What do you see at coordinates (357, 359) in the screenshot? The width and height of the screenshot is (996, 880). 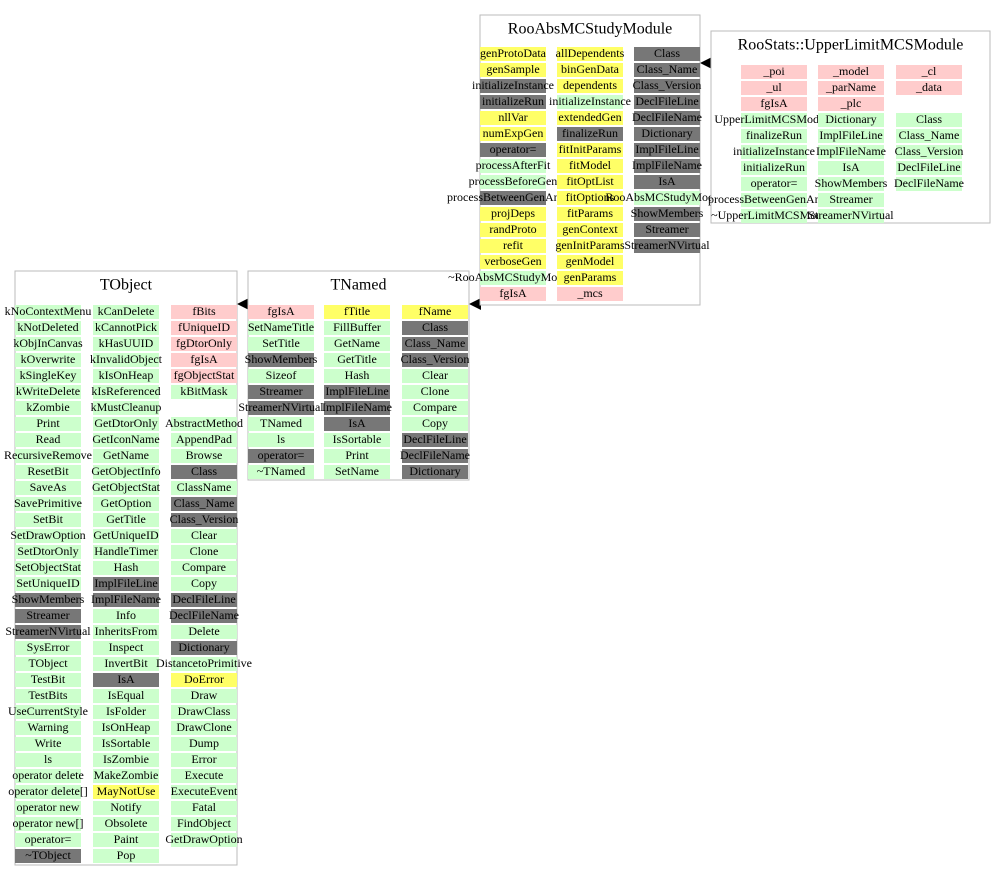 I see `member-name: GetTitle` at bounding box center [357, 359].